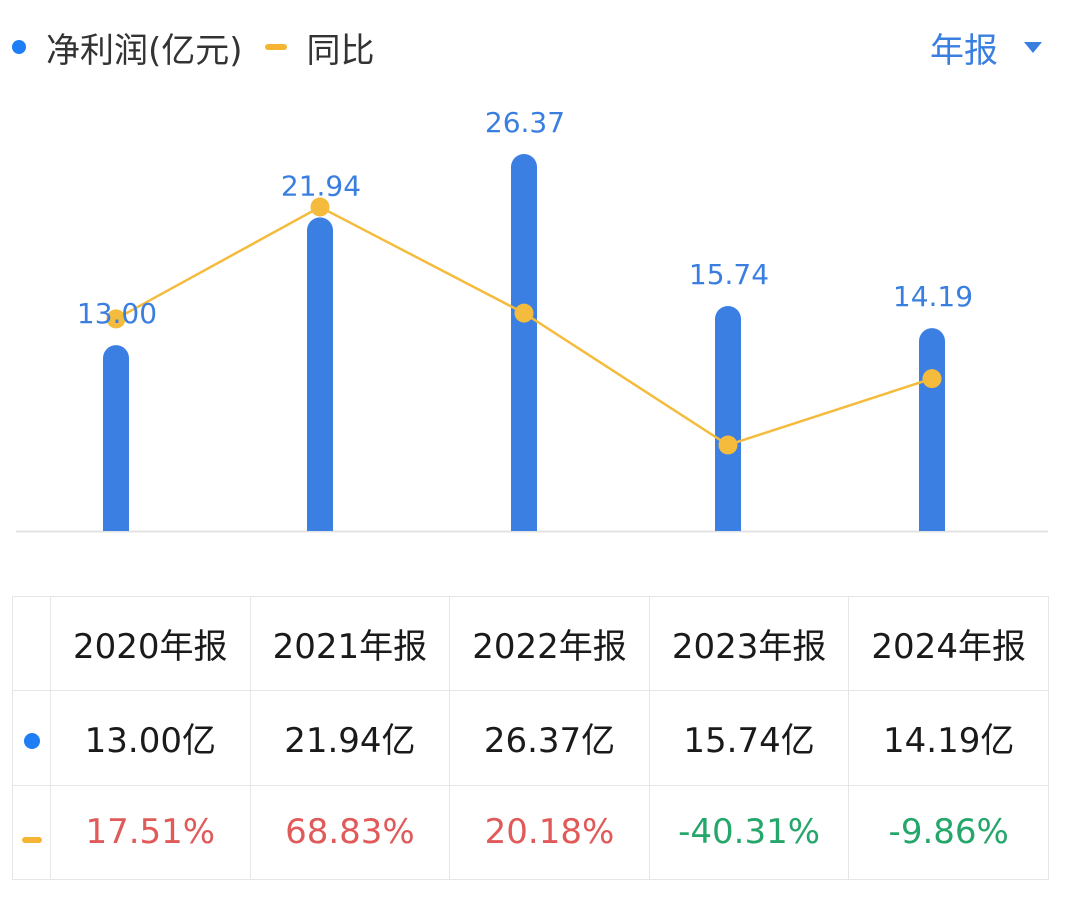 The width and height of the screenshot is (1080, 919). Describe the element at coordinates (749, 738) in the screenshot. I see `table-value-cell: 15.74亿` at that location.